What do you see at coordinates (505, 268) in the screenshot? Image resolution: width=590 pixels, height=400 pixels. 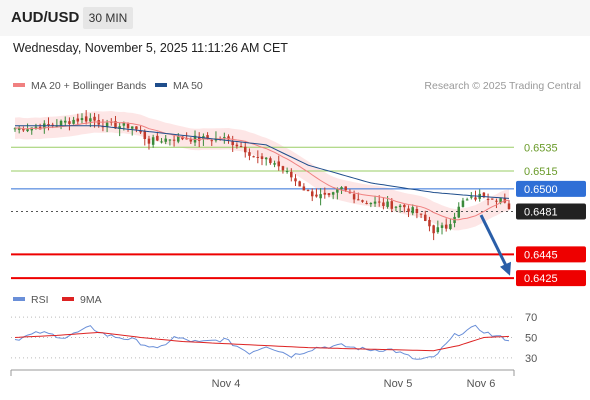 I see `projection-arrow-head` at bounding box center [505, 268].